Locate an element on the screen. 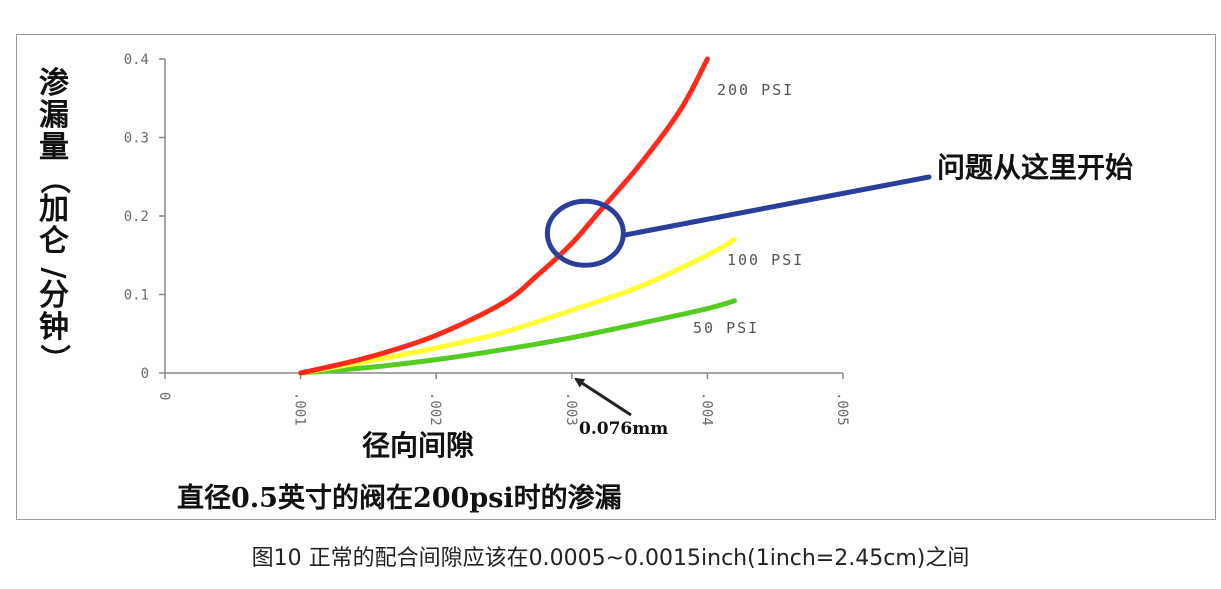 The image size is (1221, 589). clearance-arrow is located at coordinates (603, 397).